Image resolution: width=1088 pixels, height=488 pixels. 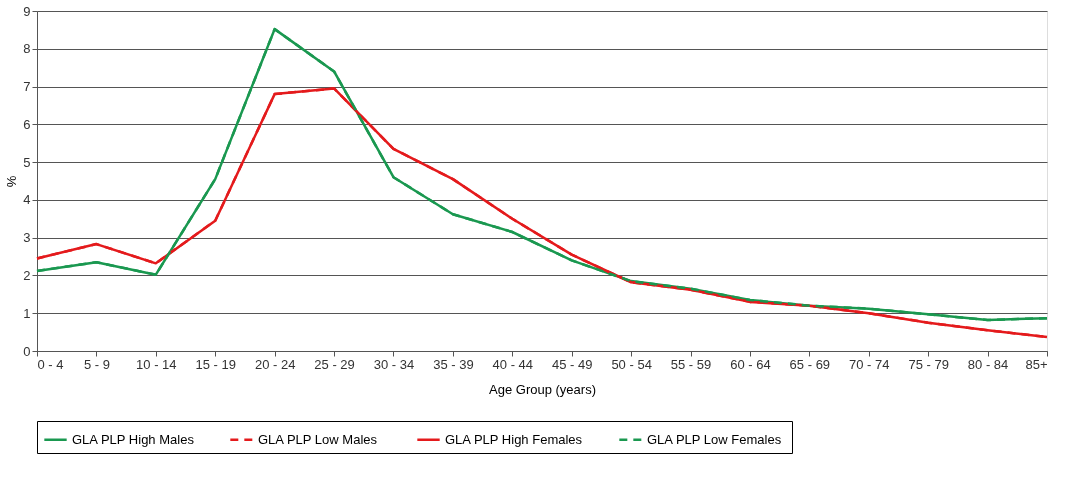 What do you see at coordinates (394, 364) in the screenshot?
I see `x-tick-label: 30 - 34` at bounding box center [394, 364].